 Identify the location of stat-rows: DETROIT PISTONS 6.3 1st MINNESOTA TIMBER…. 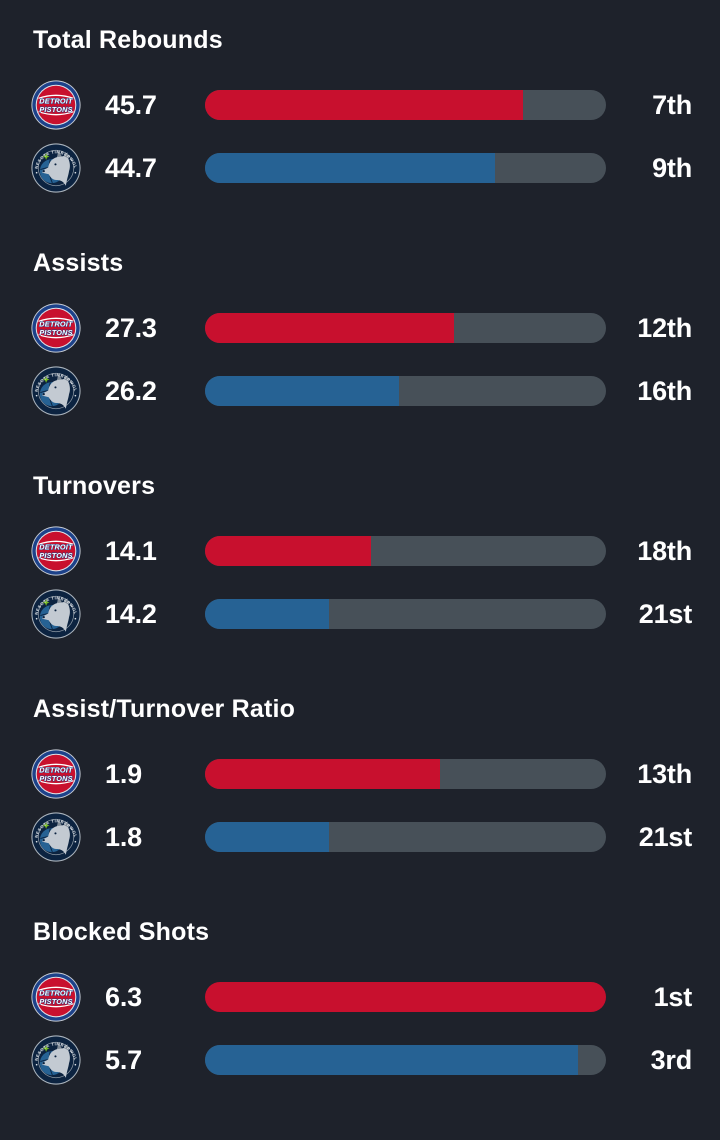
(360, 1028).